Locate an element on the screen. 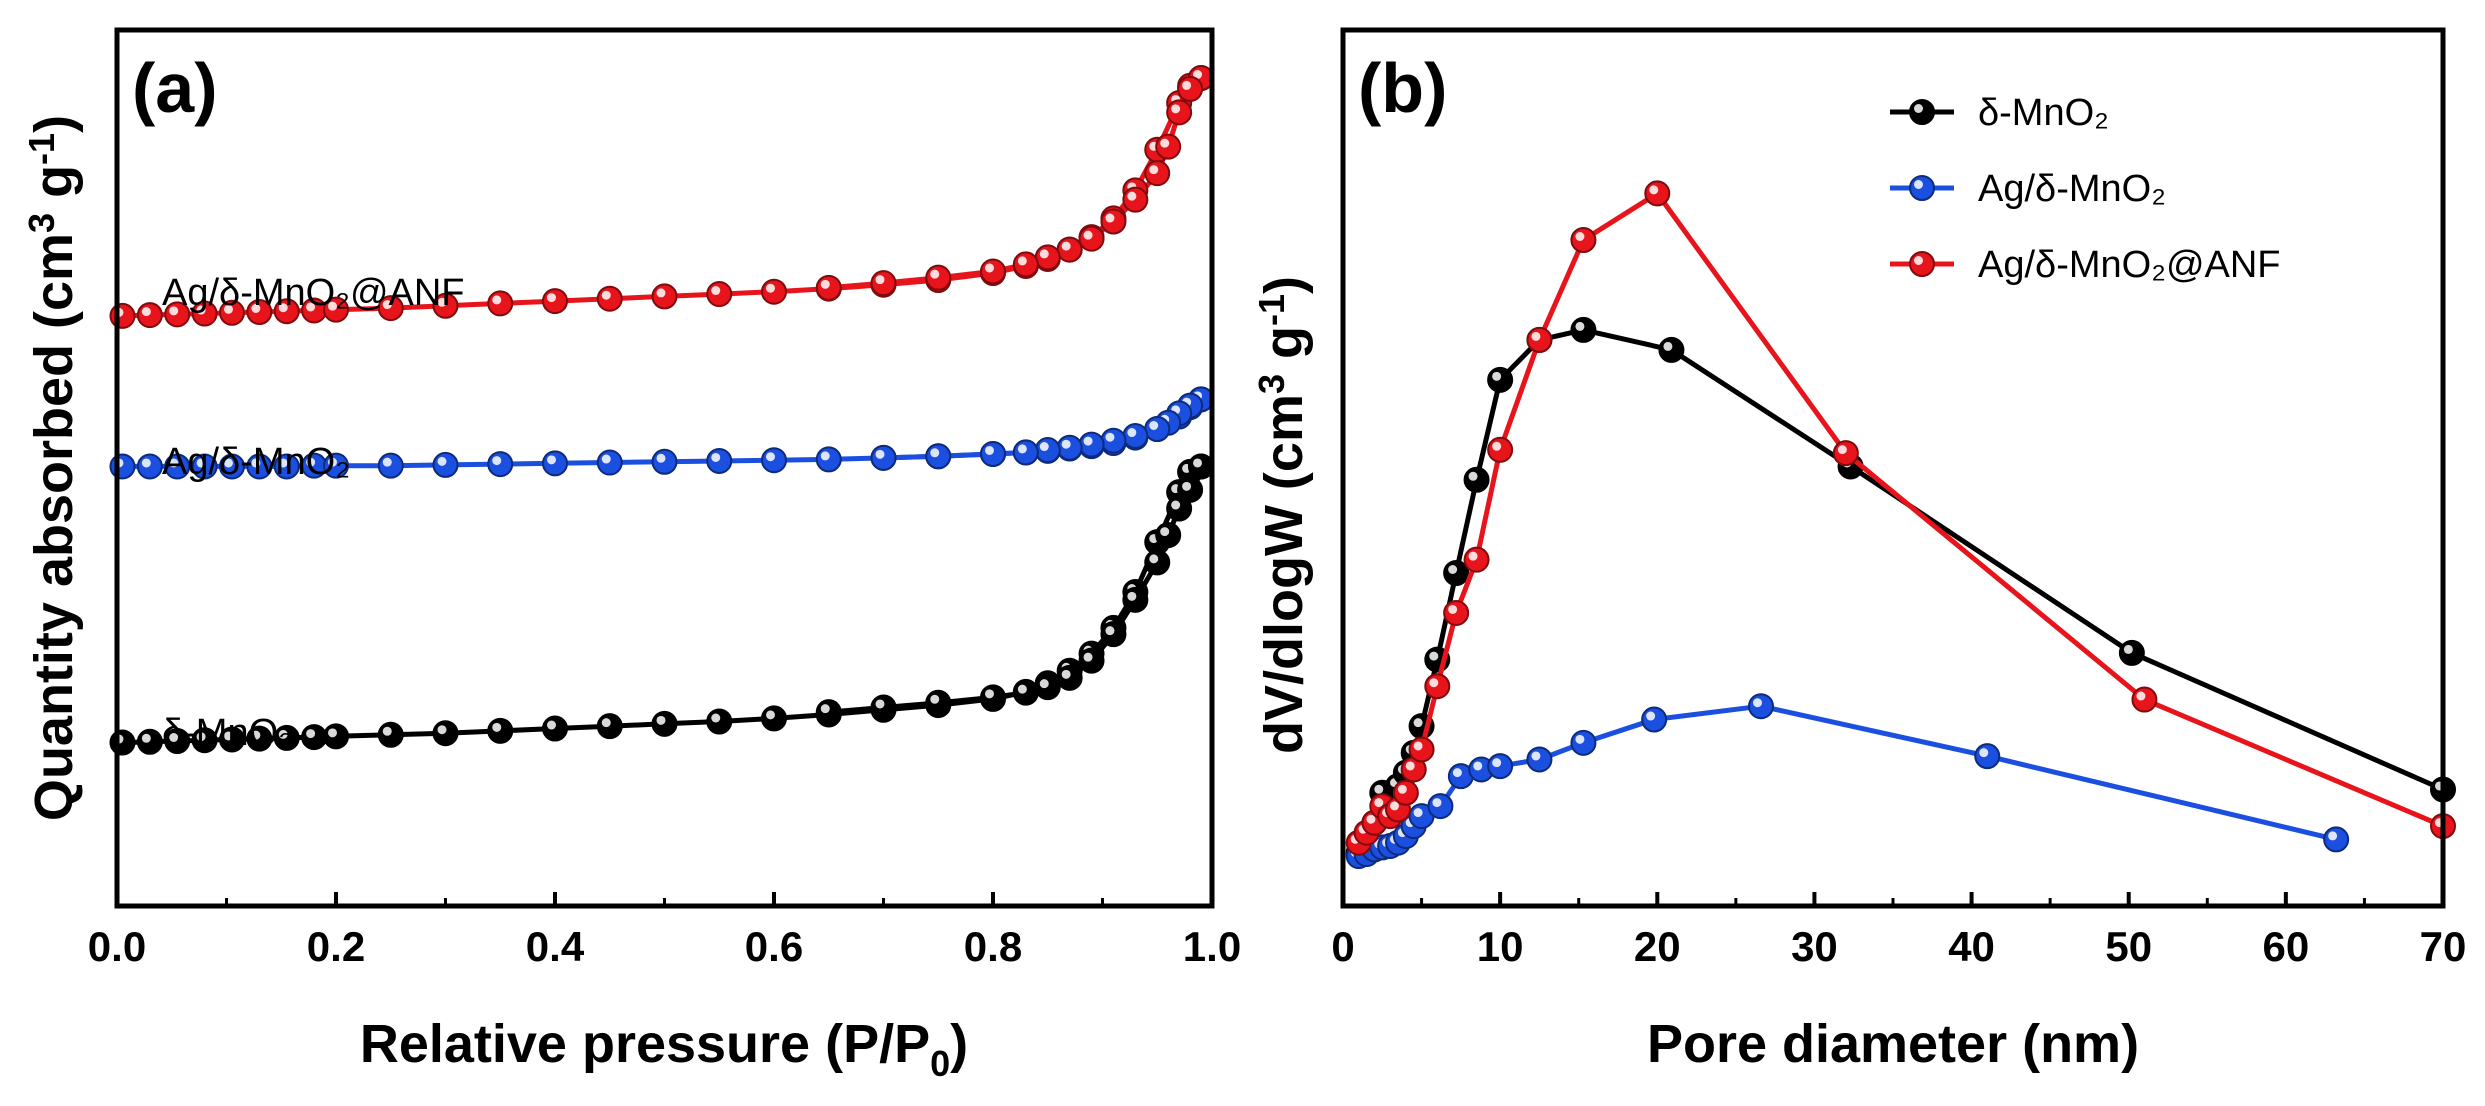 The image size is (2485, 1106). panel-b-legend-ag-d-mno2-anf-marker is located at coordinates (1922, 264).